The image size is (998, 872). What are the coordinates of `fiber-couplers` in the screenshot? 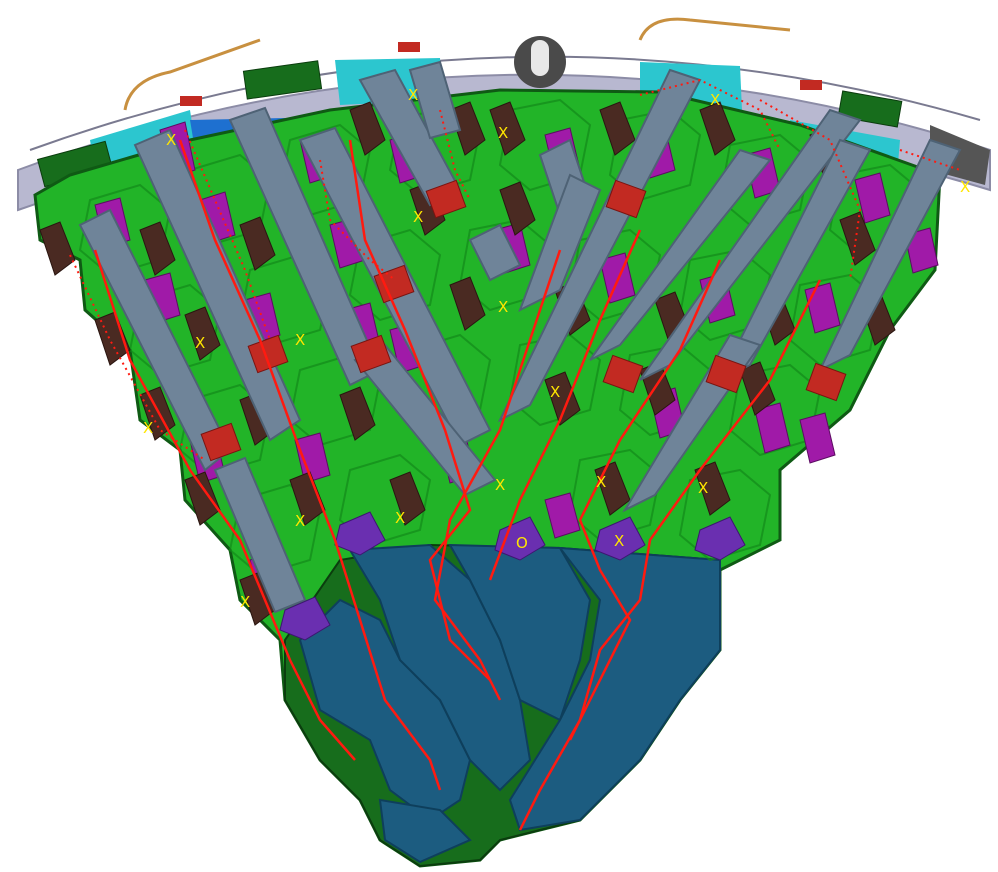 It's located at (457, 64).